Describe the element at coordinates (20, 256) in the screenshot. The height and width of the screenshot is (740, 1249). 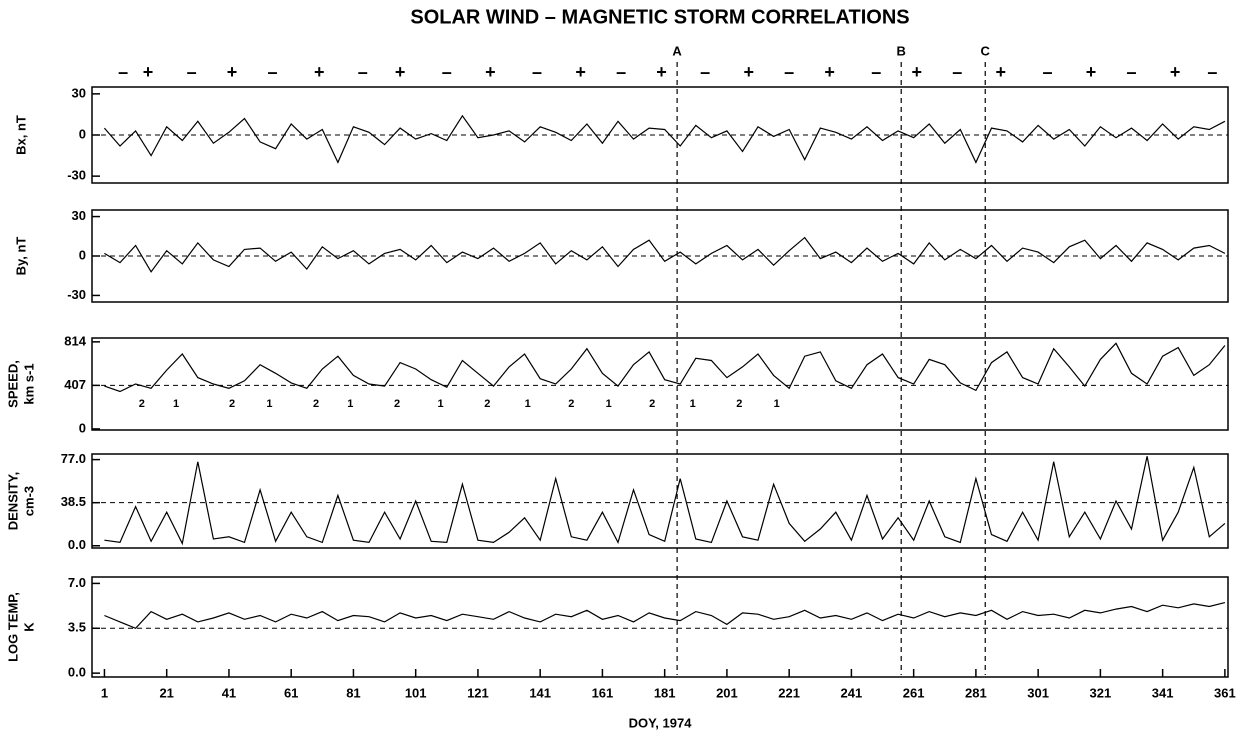
I see `y-axis-label: By, nT` at that location.